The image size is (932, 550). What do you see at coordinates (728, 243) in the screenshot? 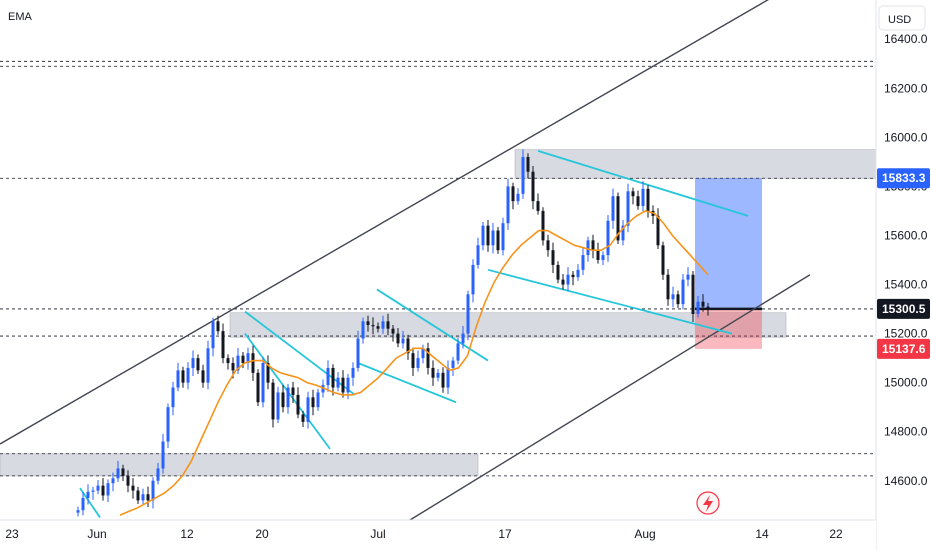
I see `take-profit-zone` at bounding box center [728, 243].